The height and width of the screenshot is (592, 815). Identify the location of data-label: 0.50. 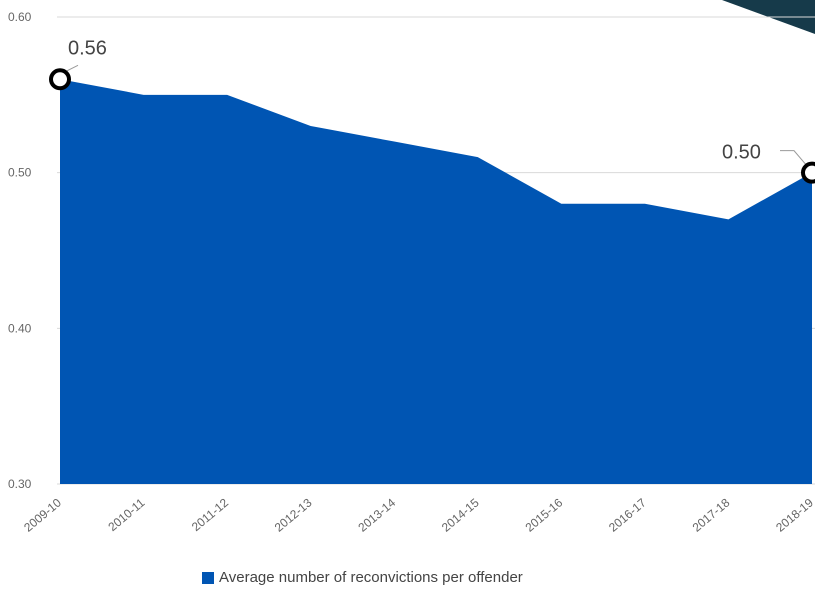
(741, 153).